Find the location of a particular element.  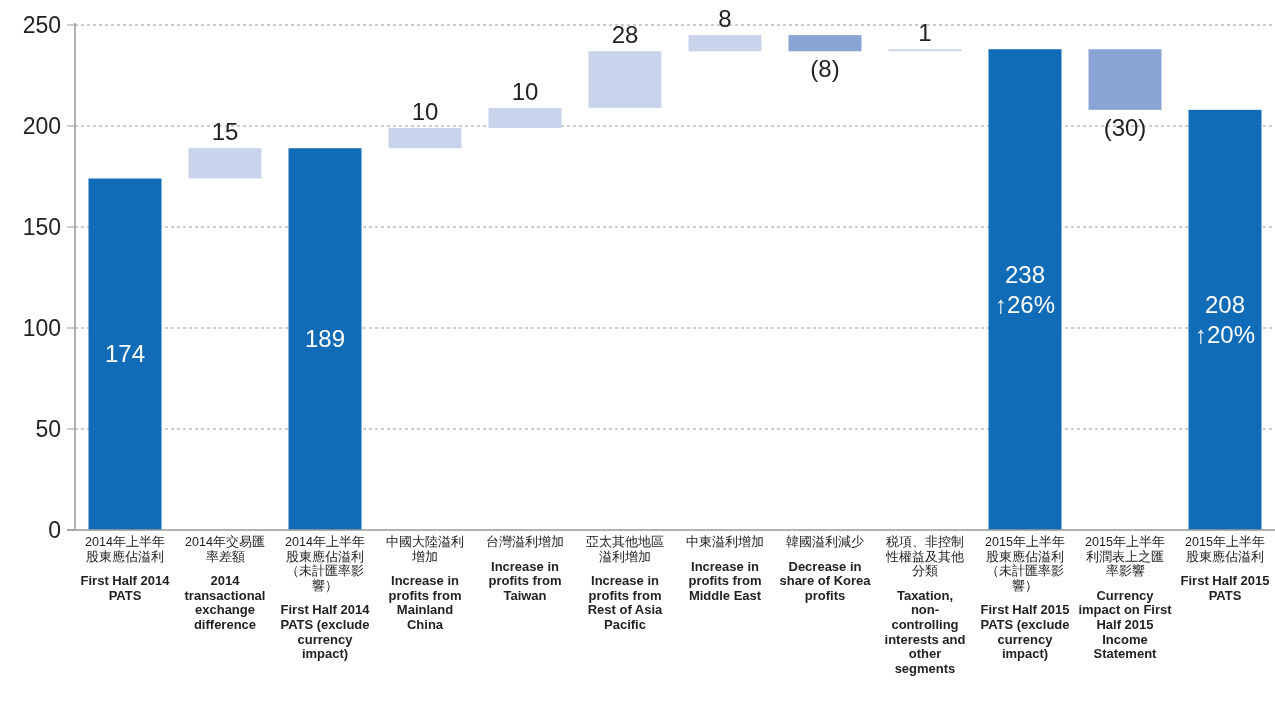

data-label: 15 is located at coordinates (225, 132).